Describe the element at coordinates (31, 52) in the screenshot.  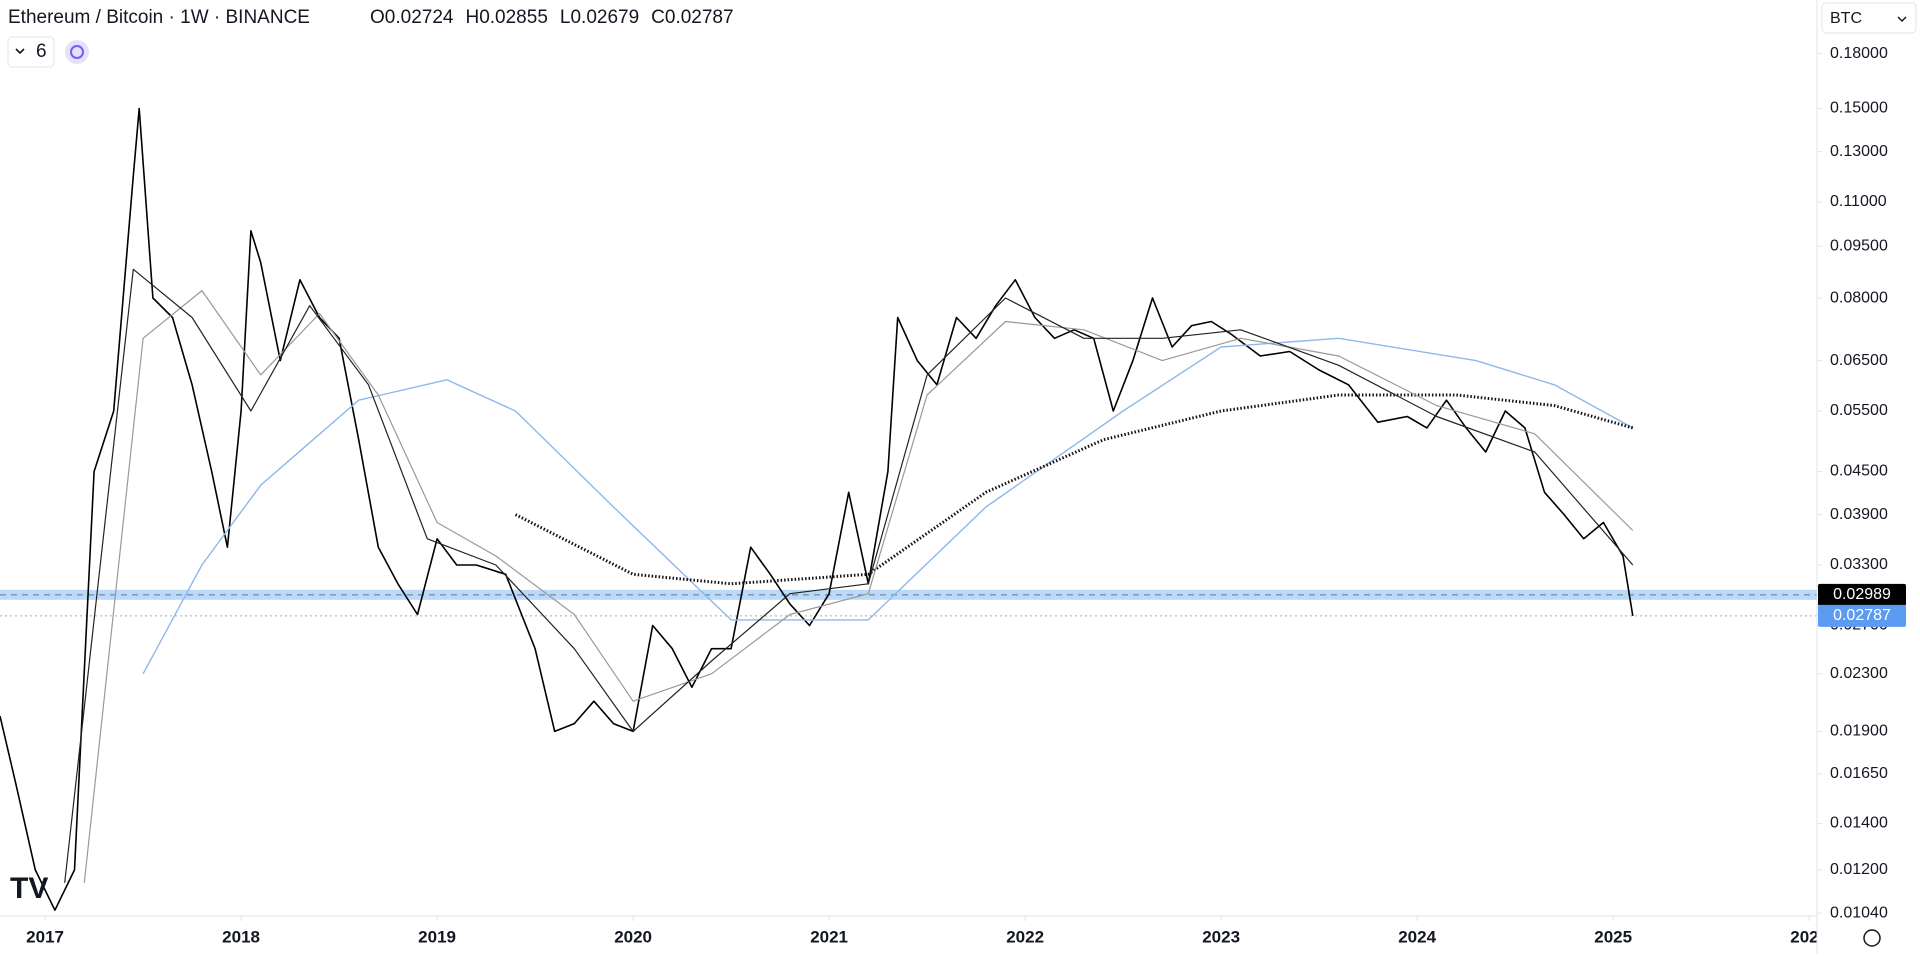
I see `indicator-toggle` at that location.